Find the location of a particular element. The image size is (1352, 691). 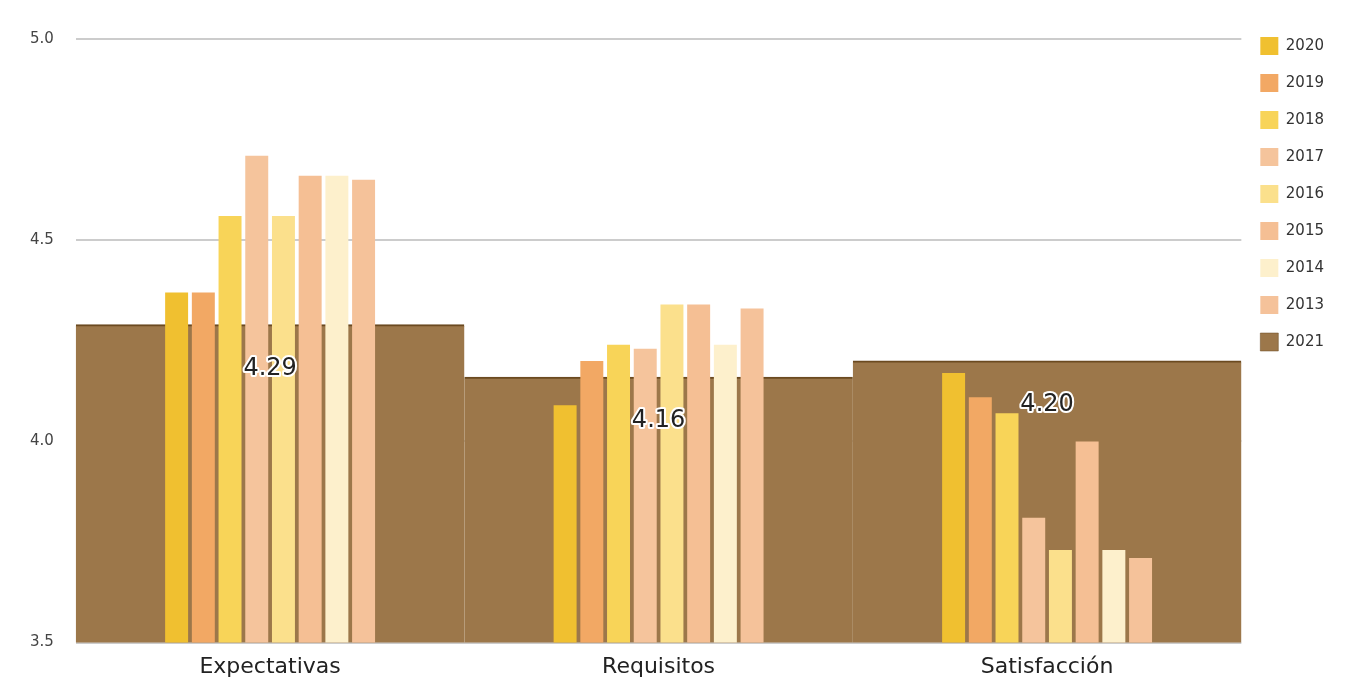

legend-label: 2018 is located at coordinates (1305, 118).